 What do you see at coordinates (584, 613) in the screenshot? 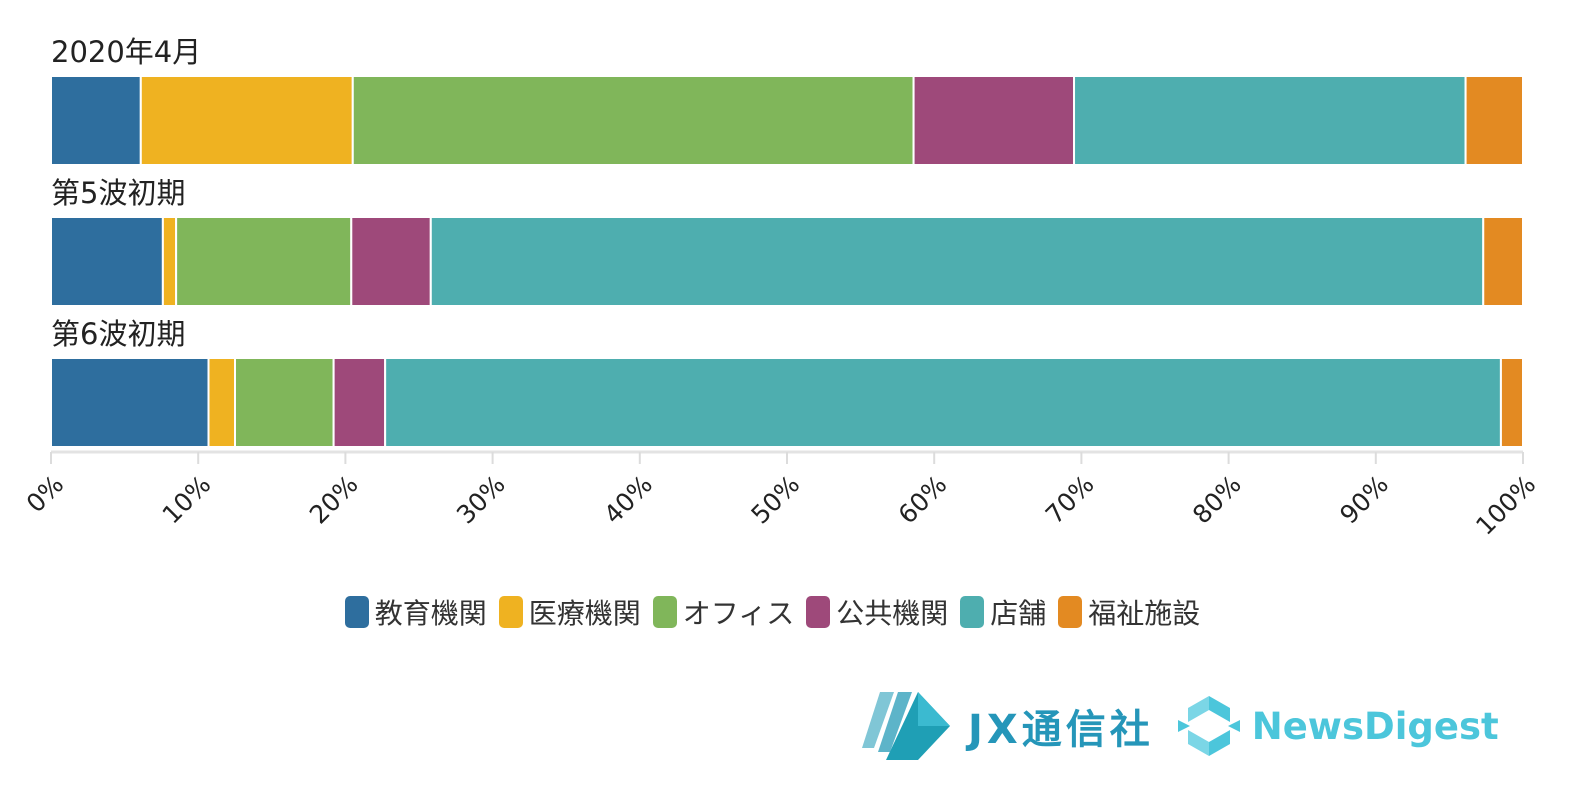
I see `legend-label: 医療機関` at bounding box center [584, 613].